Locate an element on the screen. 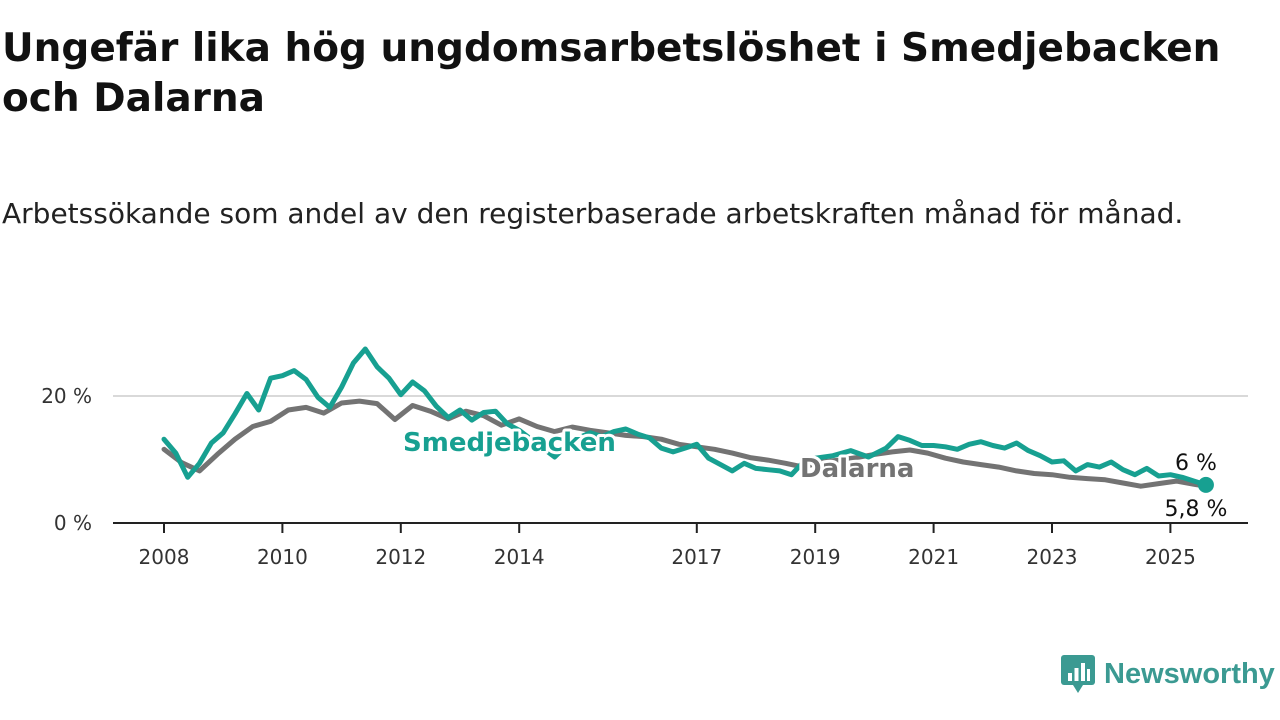  x-tick-label: 2019 is located at coordinates (815, 557).